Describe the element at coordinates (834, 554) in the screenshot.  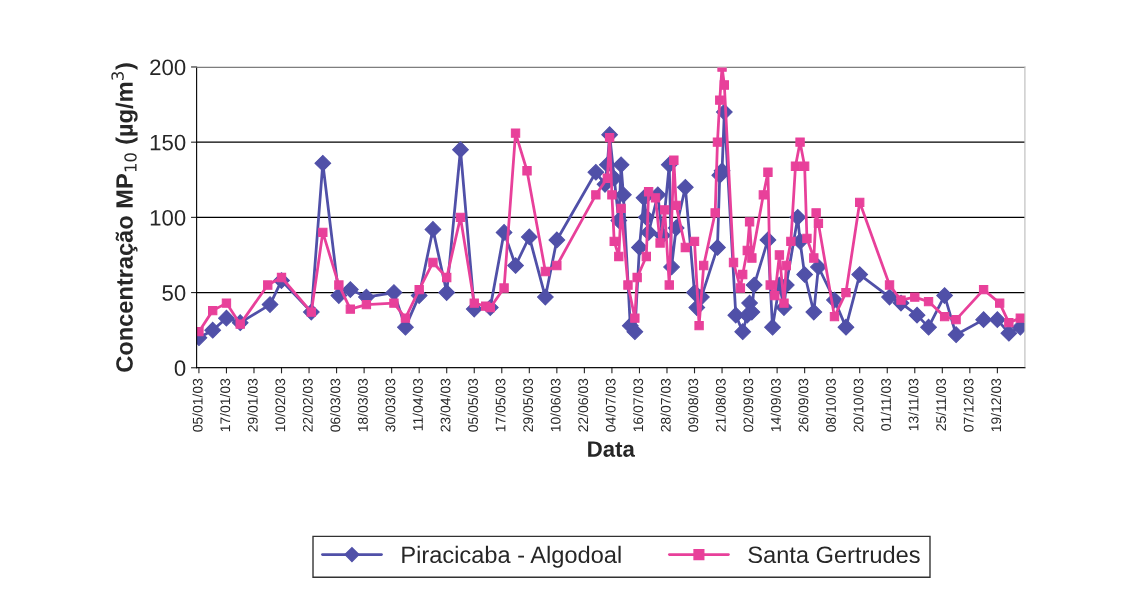
I see `legend-label: Santa Gertrudes` at that location.